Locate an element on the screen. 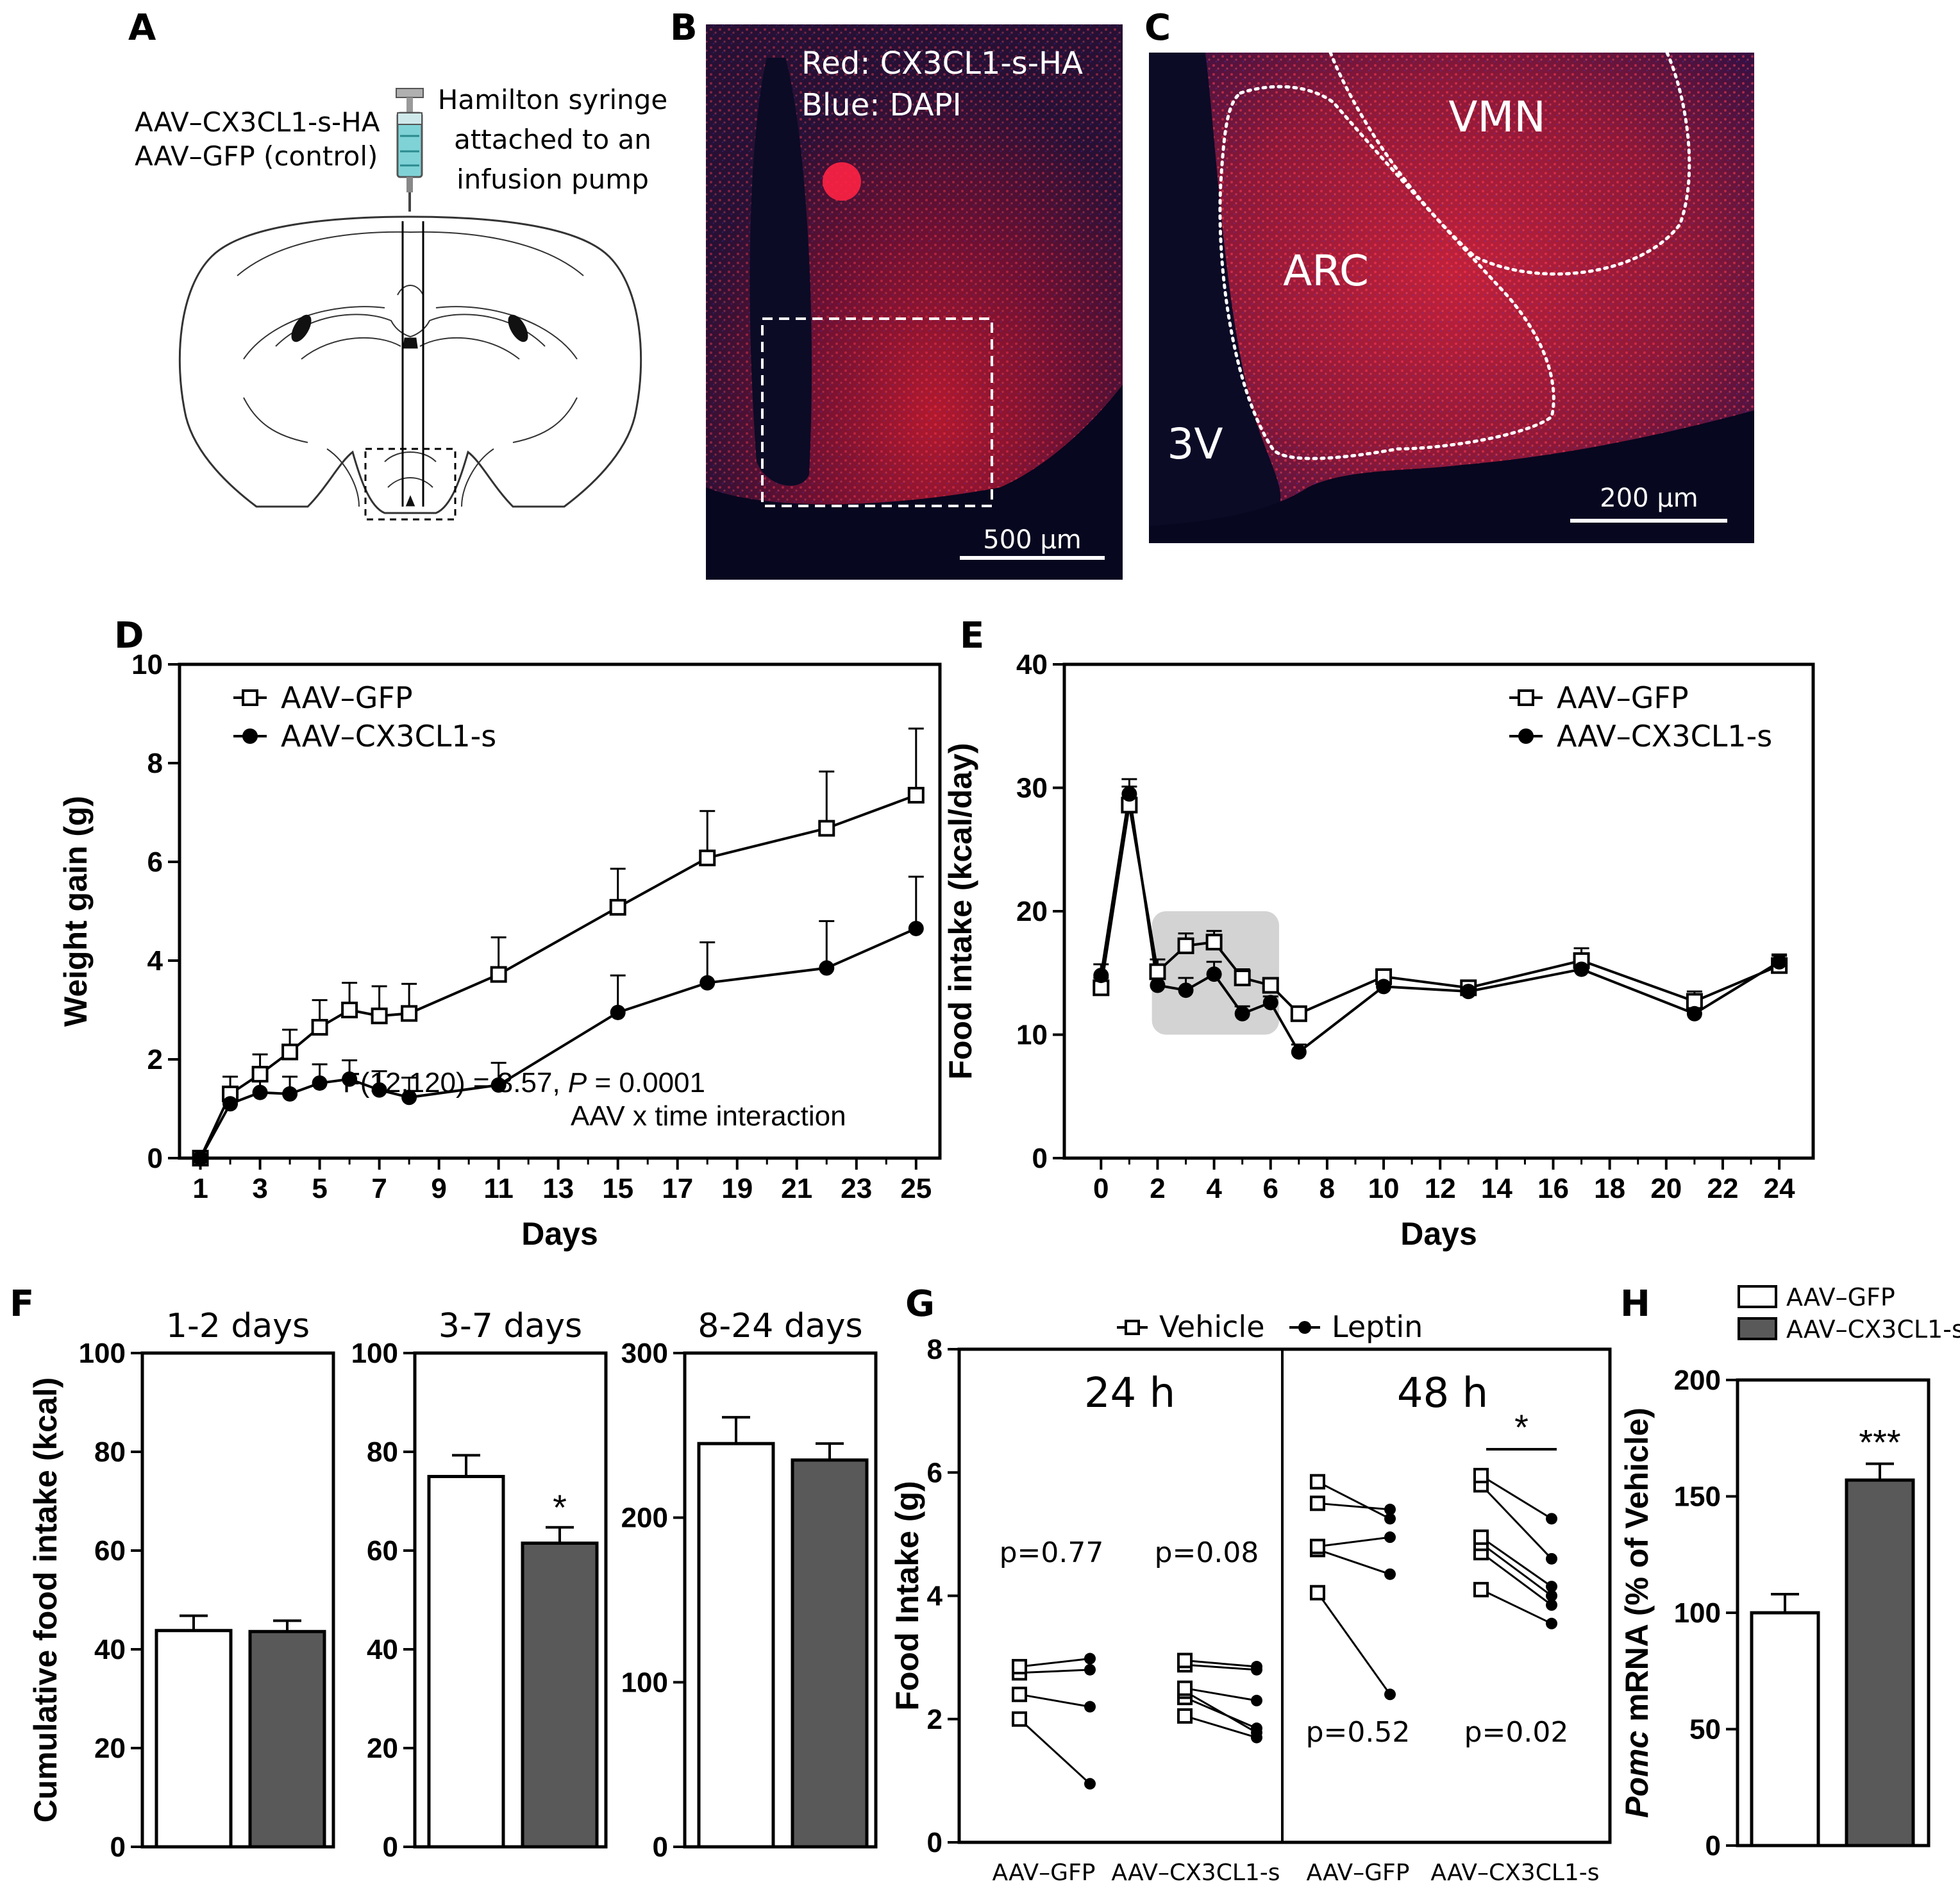 This screenshot has height=1893, width=1960. g-ytick-label: 0 is located at coordinates (934, 1843).